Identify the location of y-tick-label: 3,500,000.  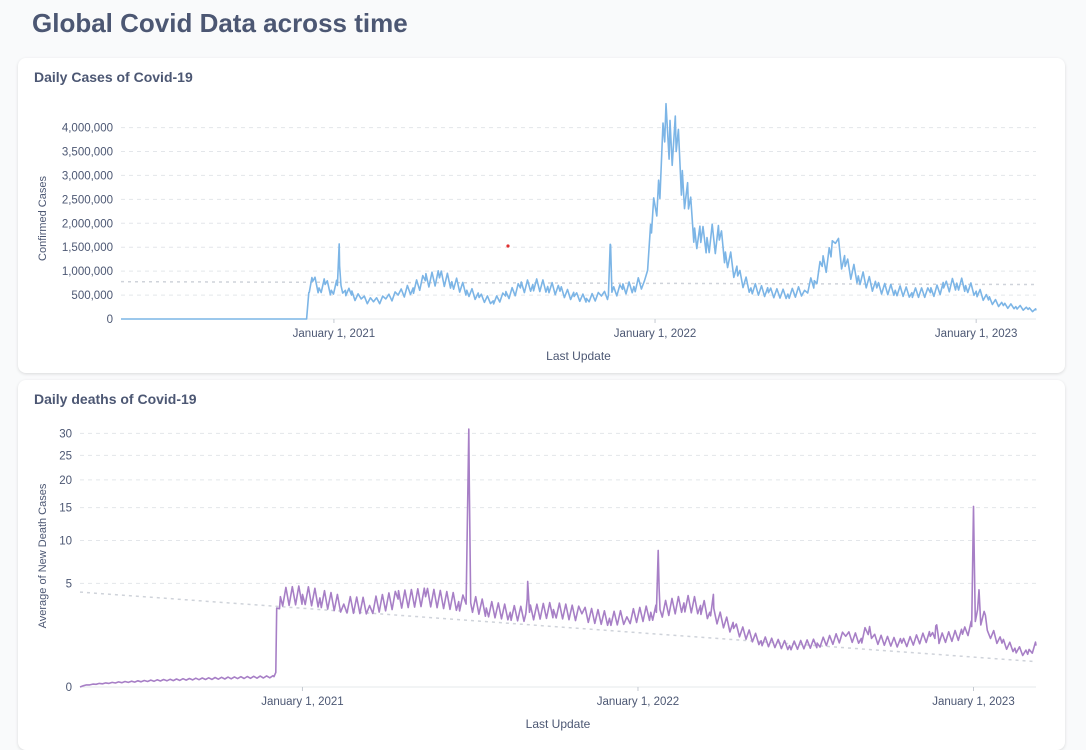
(87, 153).